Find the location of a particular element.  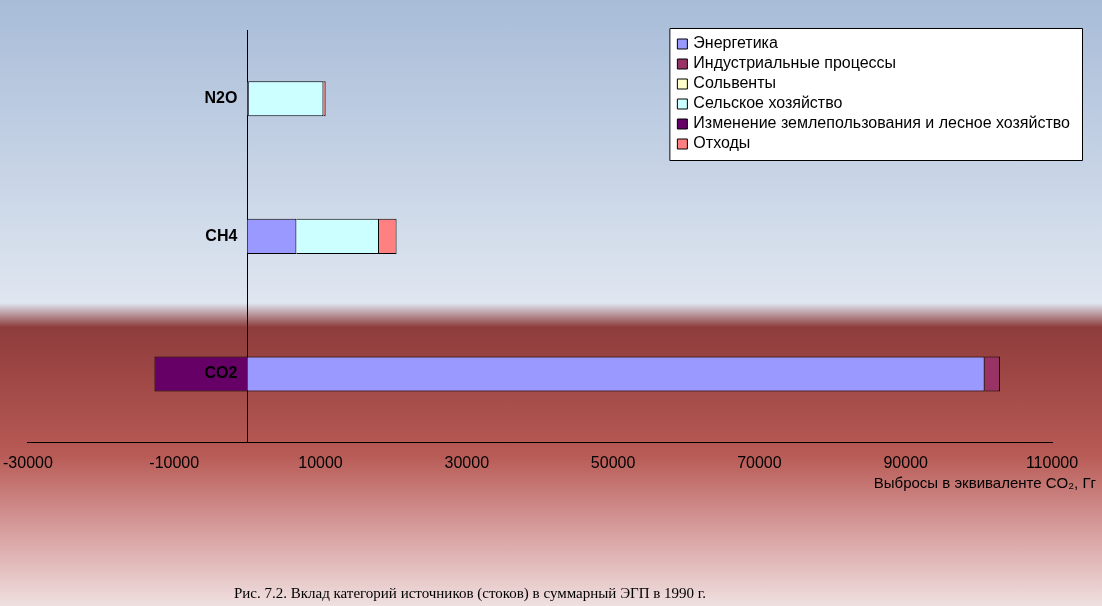

text: Рис. 7.2. Вклад категорий источников (стоков) в суммарный ЭГП в 1990 г. is located at coordinates (470, 593).